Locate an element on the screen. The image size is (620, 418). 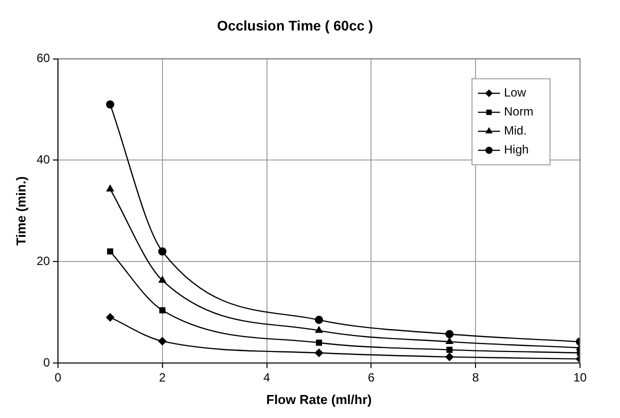
x-tick-label: 8 is located at coordinates (476, 377).